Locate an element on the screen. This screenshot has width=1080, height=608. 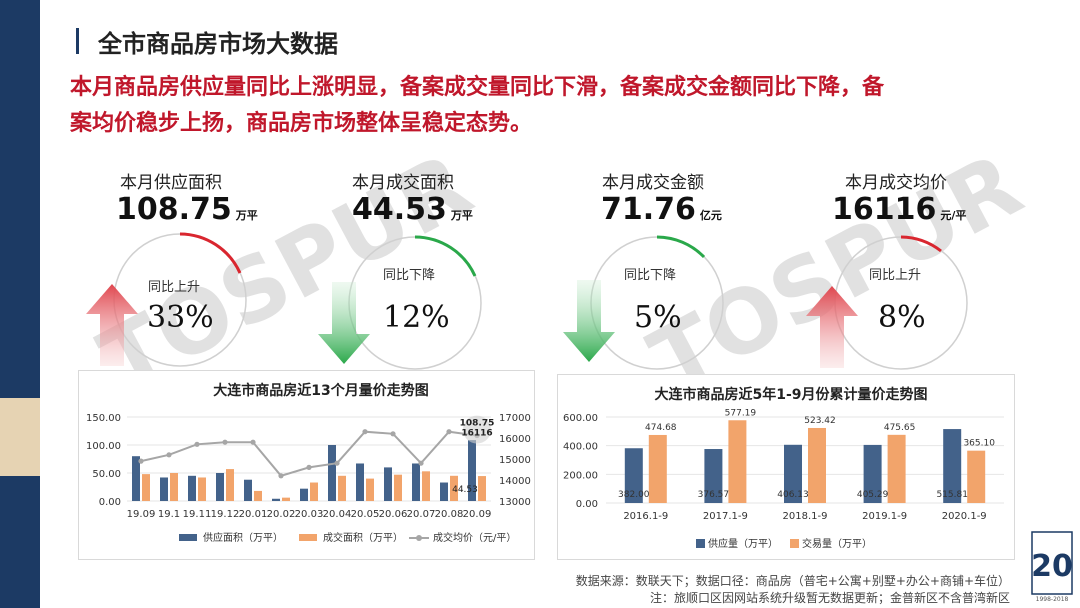
headline-line-2: 案均价稳步上扬，商品房市场整体呈稳定态势。 is located at coordinates (301, 123).